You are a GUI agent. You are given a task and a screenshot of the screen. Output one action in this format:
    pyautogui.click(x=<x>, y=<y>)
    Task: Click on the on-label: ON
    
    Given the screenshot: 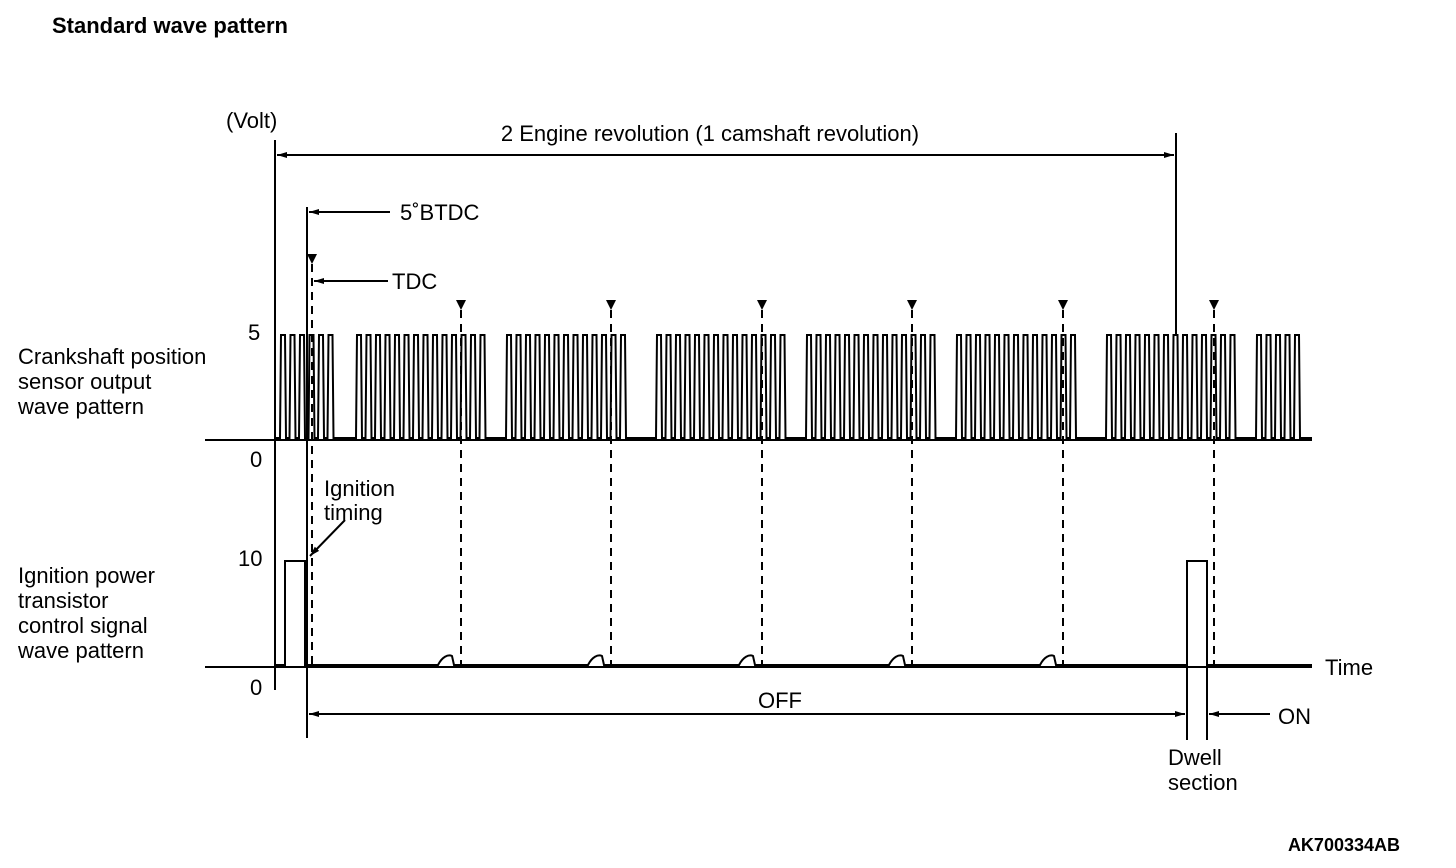 What is the action you would take?
    pyautogui.click(x=1294, y=716)
    